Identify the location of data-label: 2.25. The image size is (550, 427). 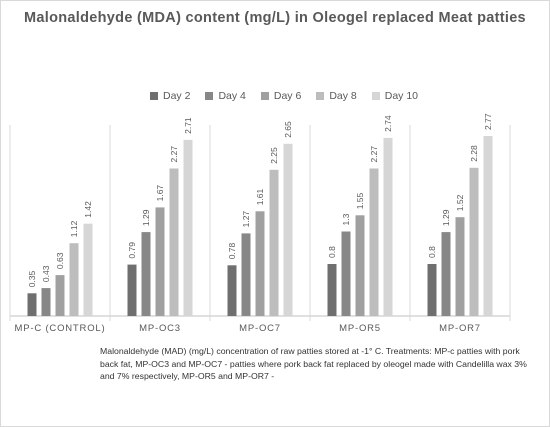
(274, 155).